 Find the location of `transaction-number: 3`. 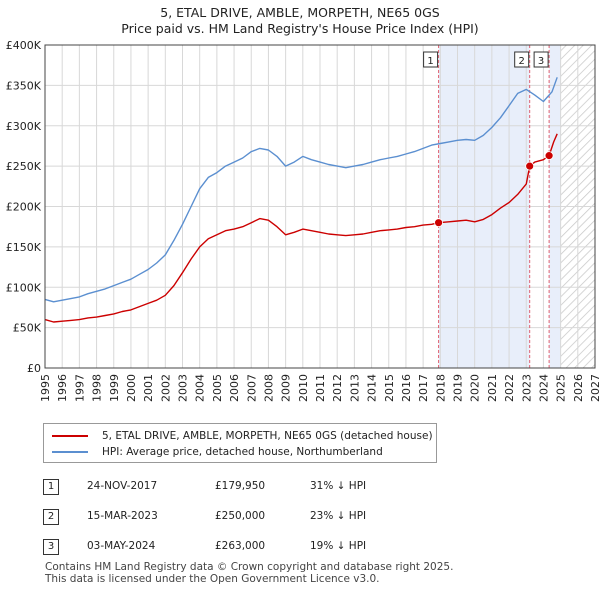

transaction-number: 3 is located at coordinates (51, 547).